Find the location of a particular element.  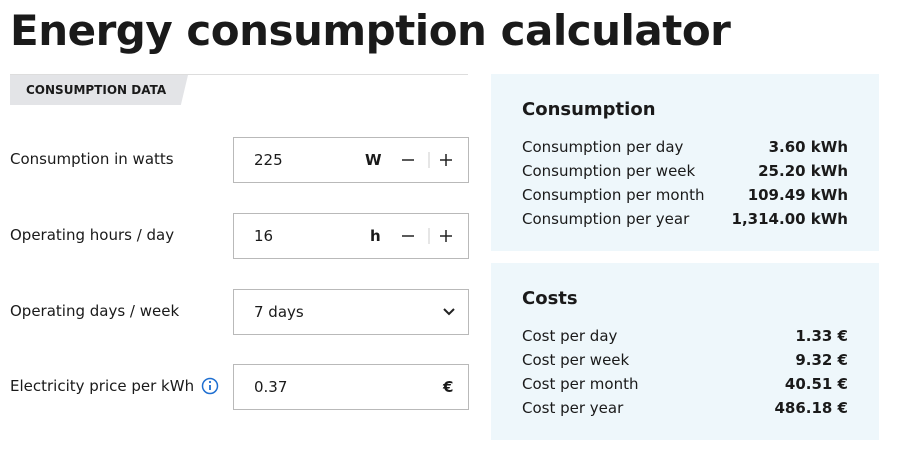

chevron is located at coordinates (449, 312).